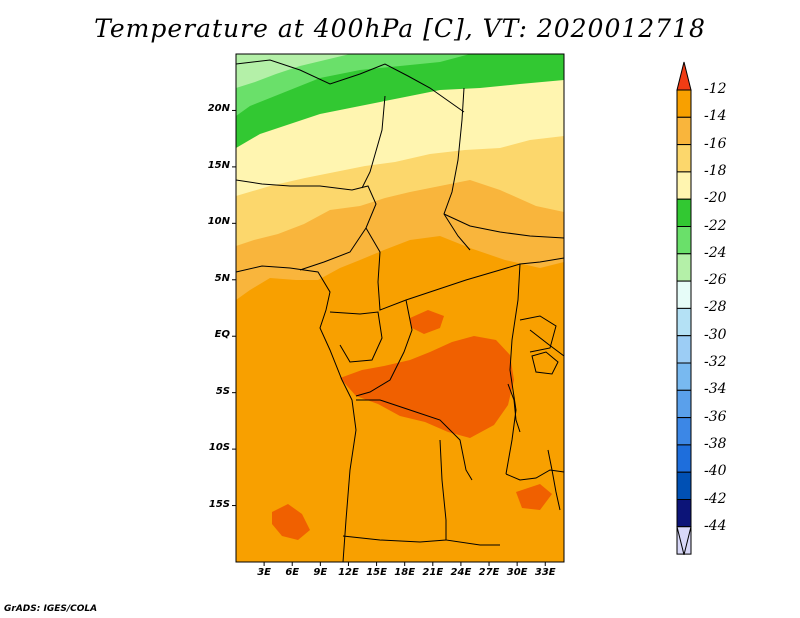  Describe the element at coordinates (219, 448) in the screenshot. I see `lat-tick-label: 10S` at that location.